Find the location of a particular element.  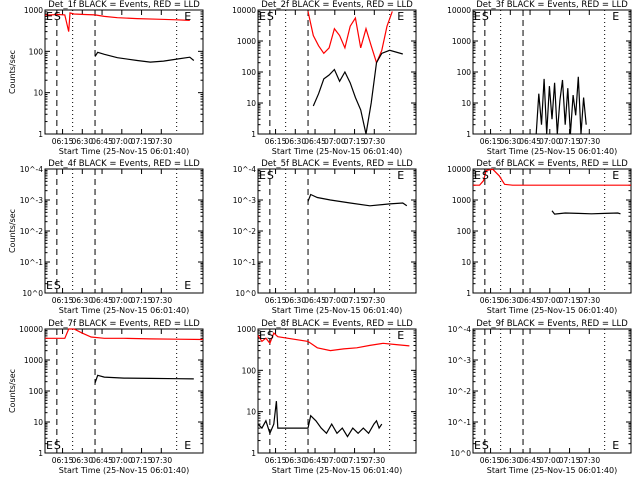

panel-title: Det_9f BLACK = Events, RED = LLD is located at coordinates (552, 324).